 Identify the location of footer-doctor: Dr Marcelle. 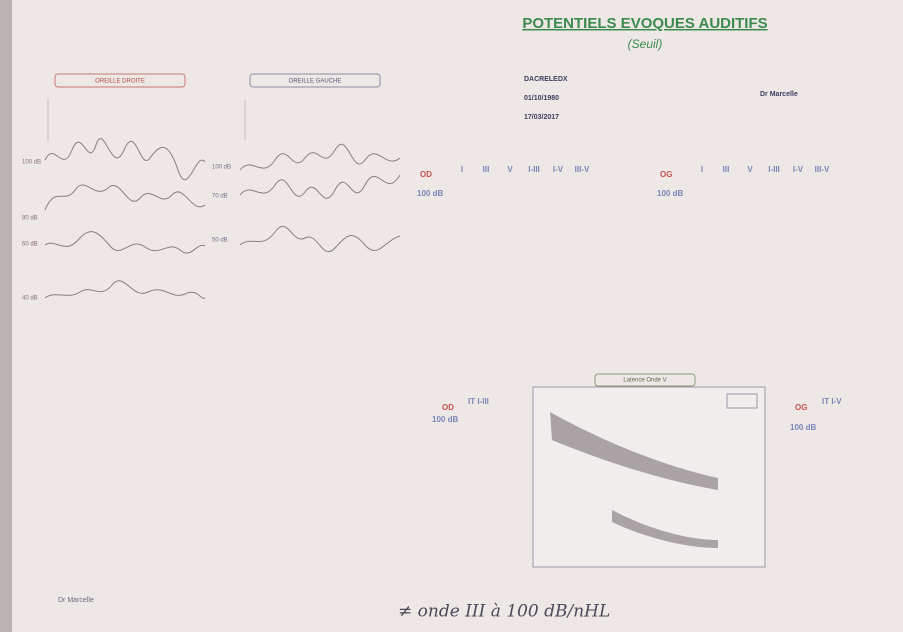
(76, 600).